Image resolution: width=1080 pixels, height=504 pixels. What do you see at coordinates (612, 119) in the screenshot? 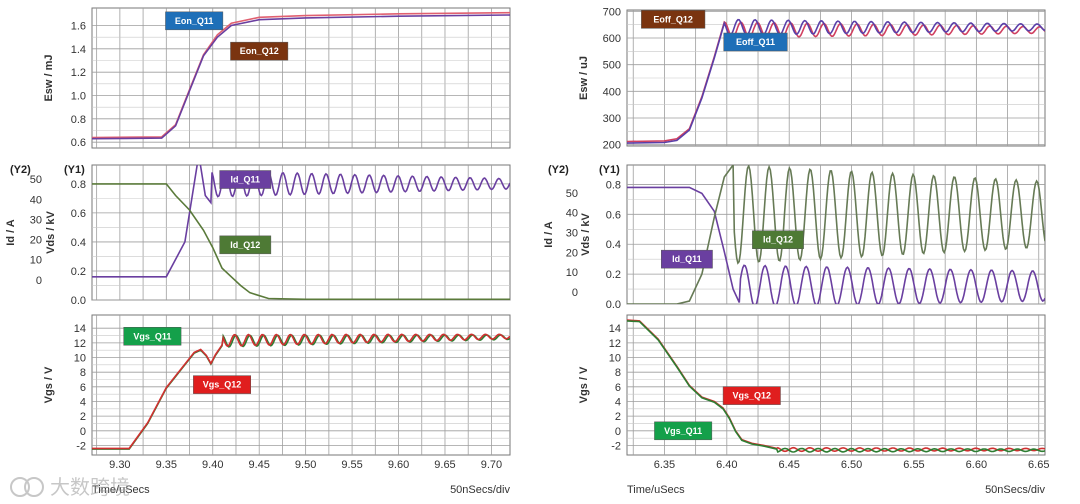
I see `y-tick-label: 300` at bounding box center [612, 119].